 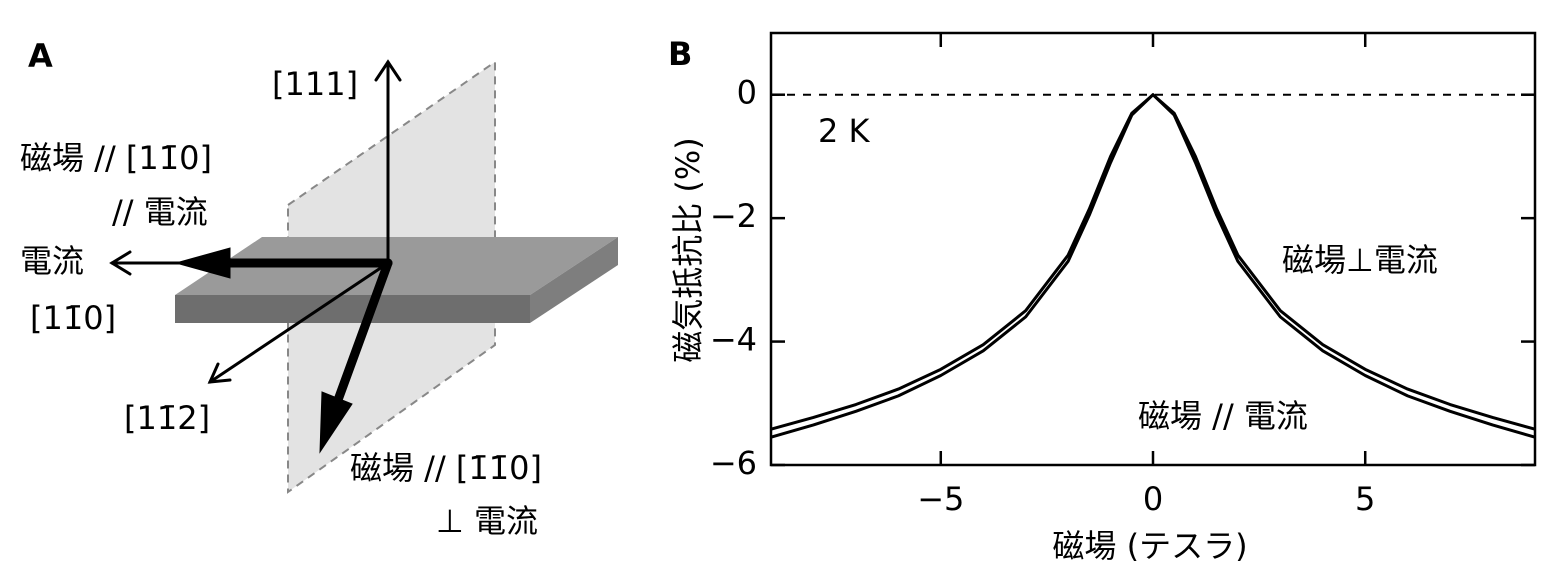 I want to click on x-tick-label: −5, so click(x=940, y=499).